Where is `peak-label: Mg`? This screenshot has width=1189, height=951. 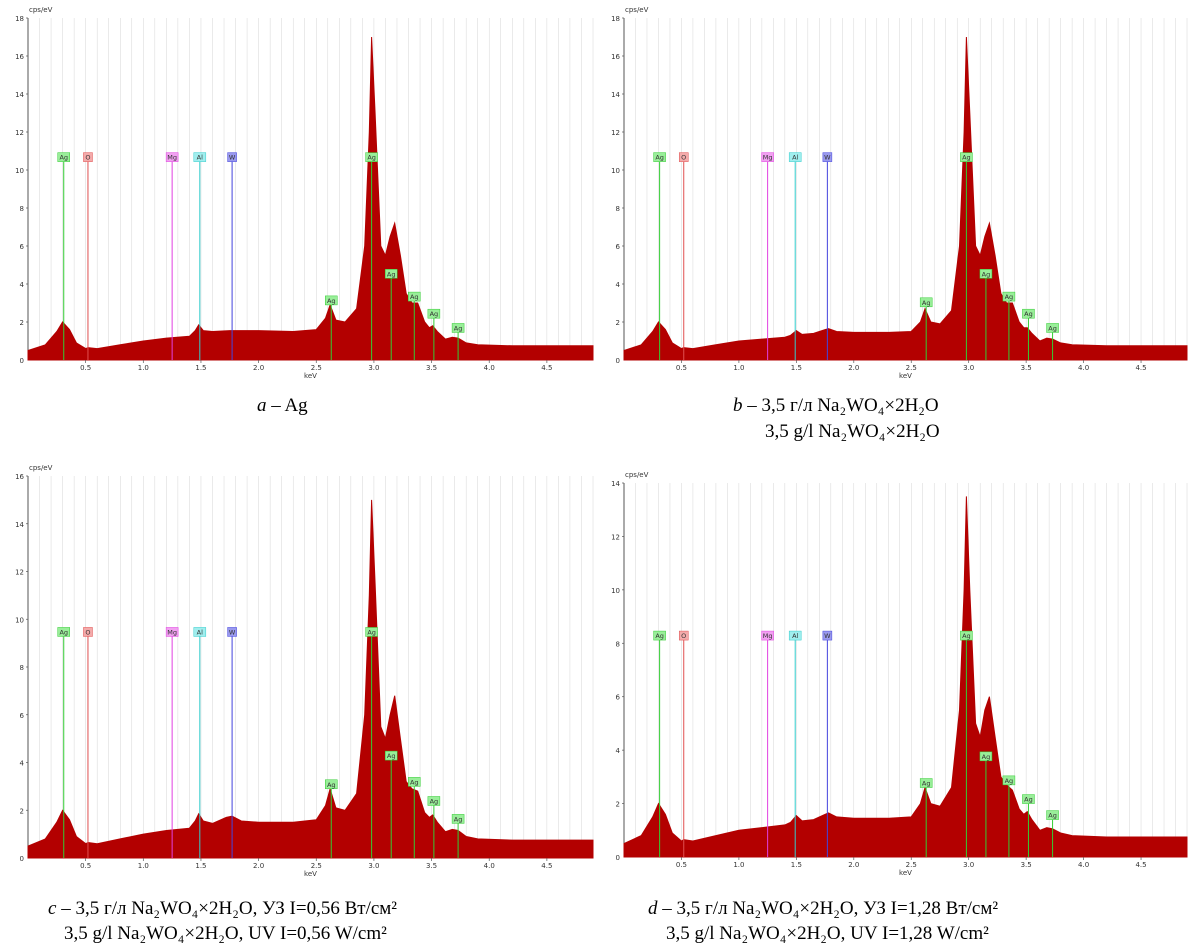
peak-label: Mg is located at coordinates (172, 158).